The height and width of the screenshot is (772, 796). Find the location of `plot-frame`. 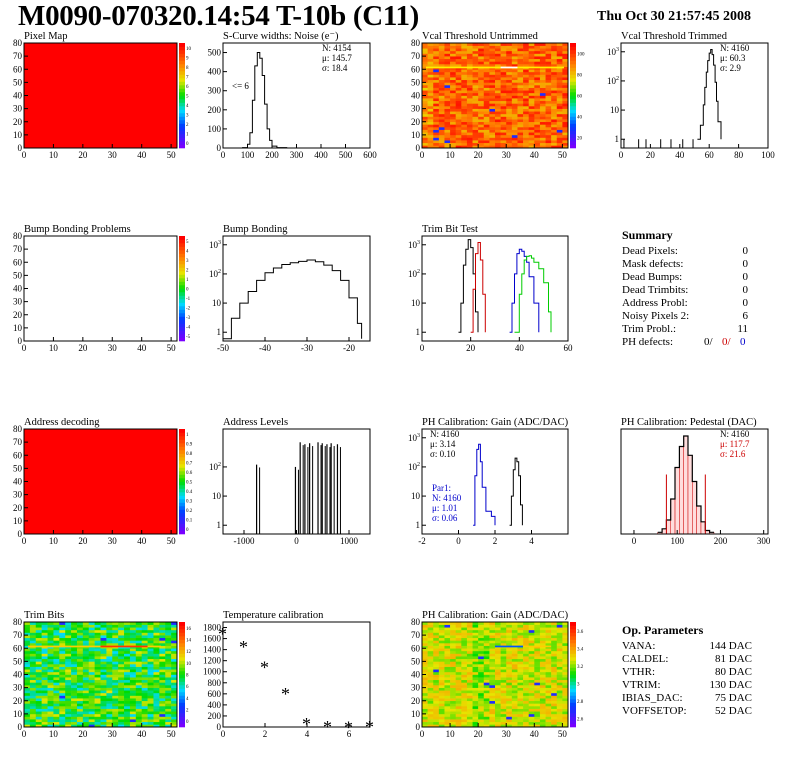

plot-frame is located at coordinates (694, 95).